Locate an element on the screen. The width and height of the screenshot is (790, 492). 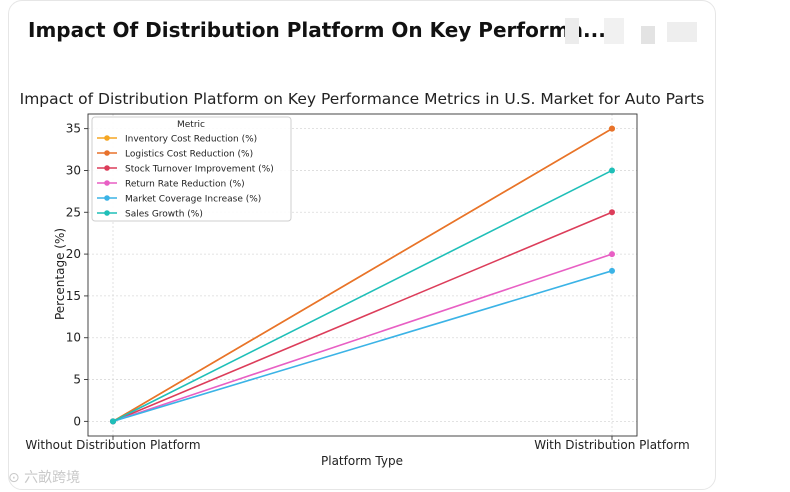
x-axis-label: Platform Type is located at coordinates (362, 461).